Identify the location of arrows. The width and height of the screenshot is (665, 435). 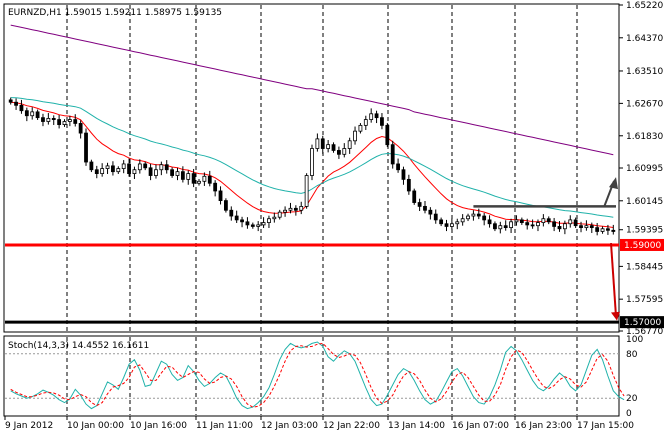
(611, 249).